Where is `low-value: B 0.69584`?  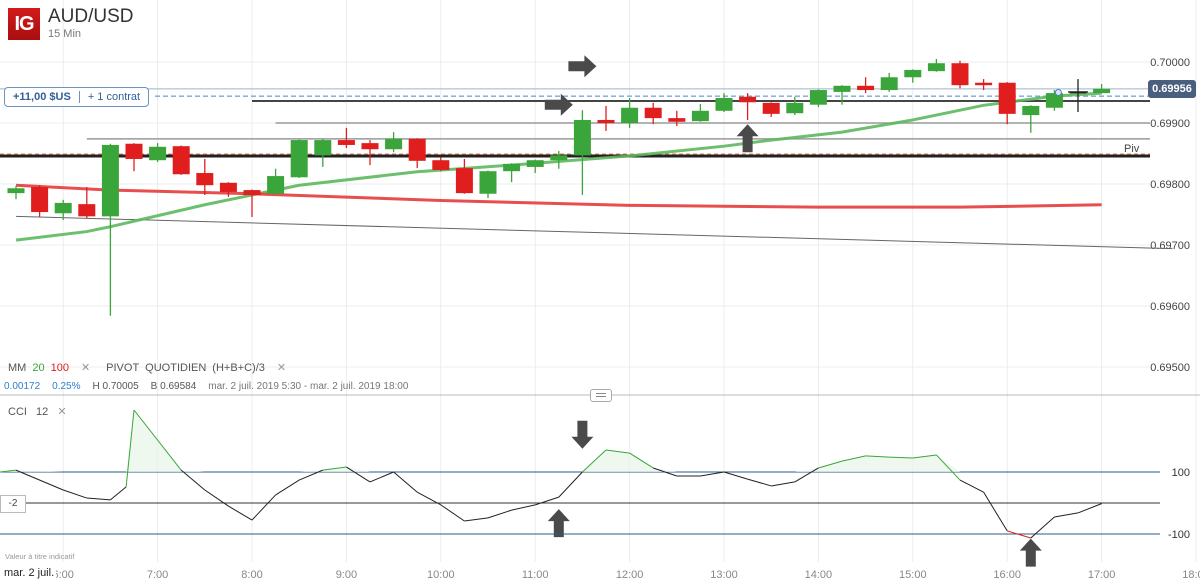 low-value: B 0.69584 is located at coordinates (173, 386).